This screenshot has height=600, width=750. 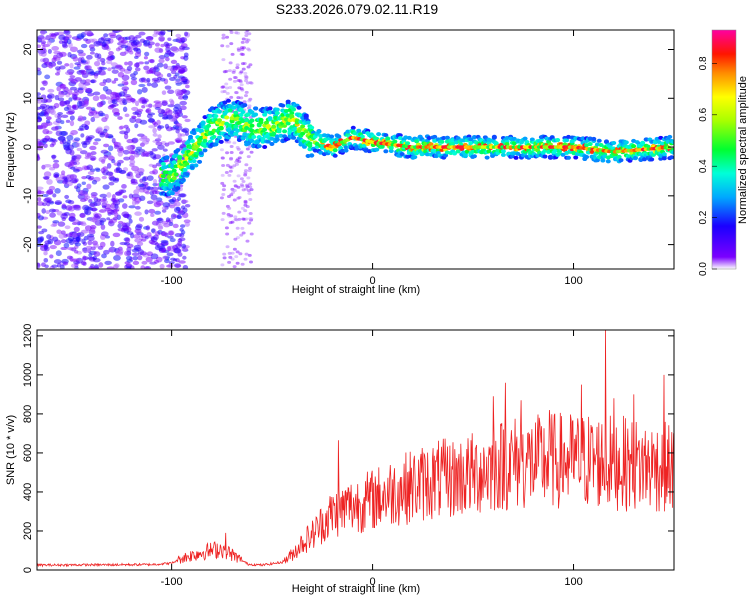 What do you see at coordinates (703, 166) in the screenshot?
I see `colorbar-tick-label: 0.4` at bounding box center [703, 166].